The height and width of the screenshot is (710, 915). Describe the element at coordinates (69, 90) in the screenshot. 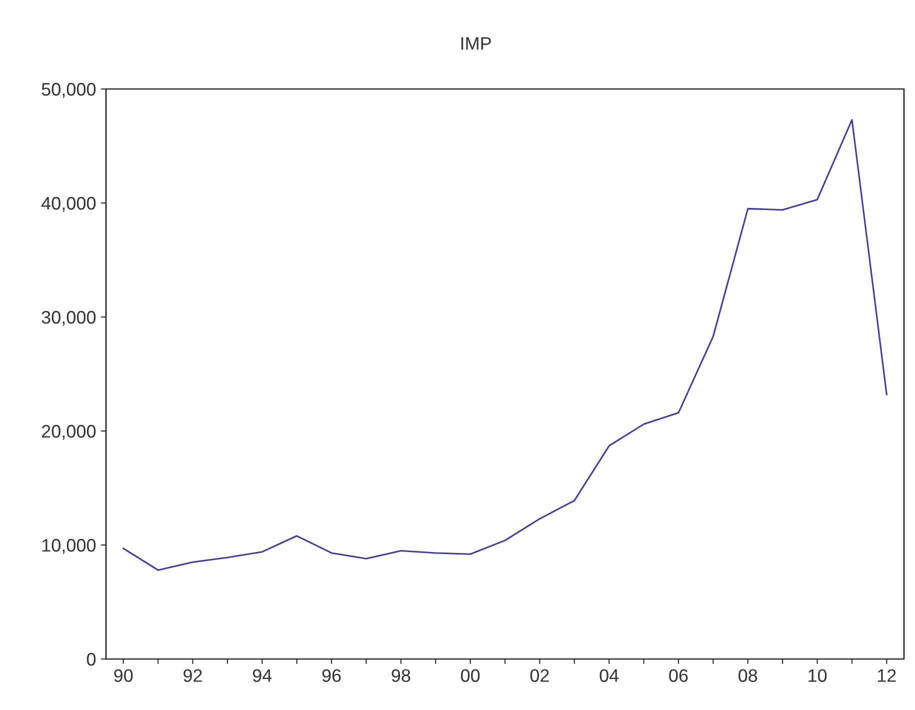

I see `y-tick-label: 50,000` at that location.